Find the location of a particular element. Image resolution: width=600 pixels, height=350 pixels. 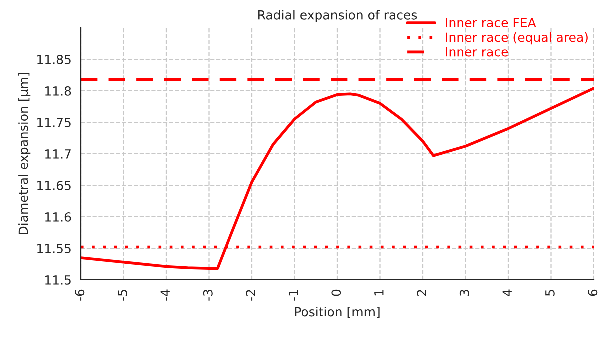

x-tick-label: 2 is located at coordinates (421, 293).